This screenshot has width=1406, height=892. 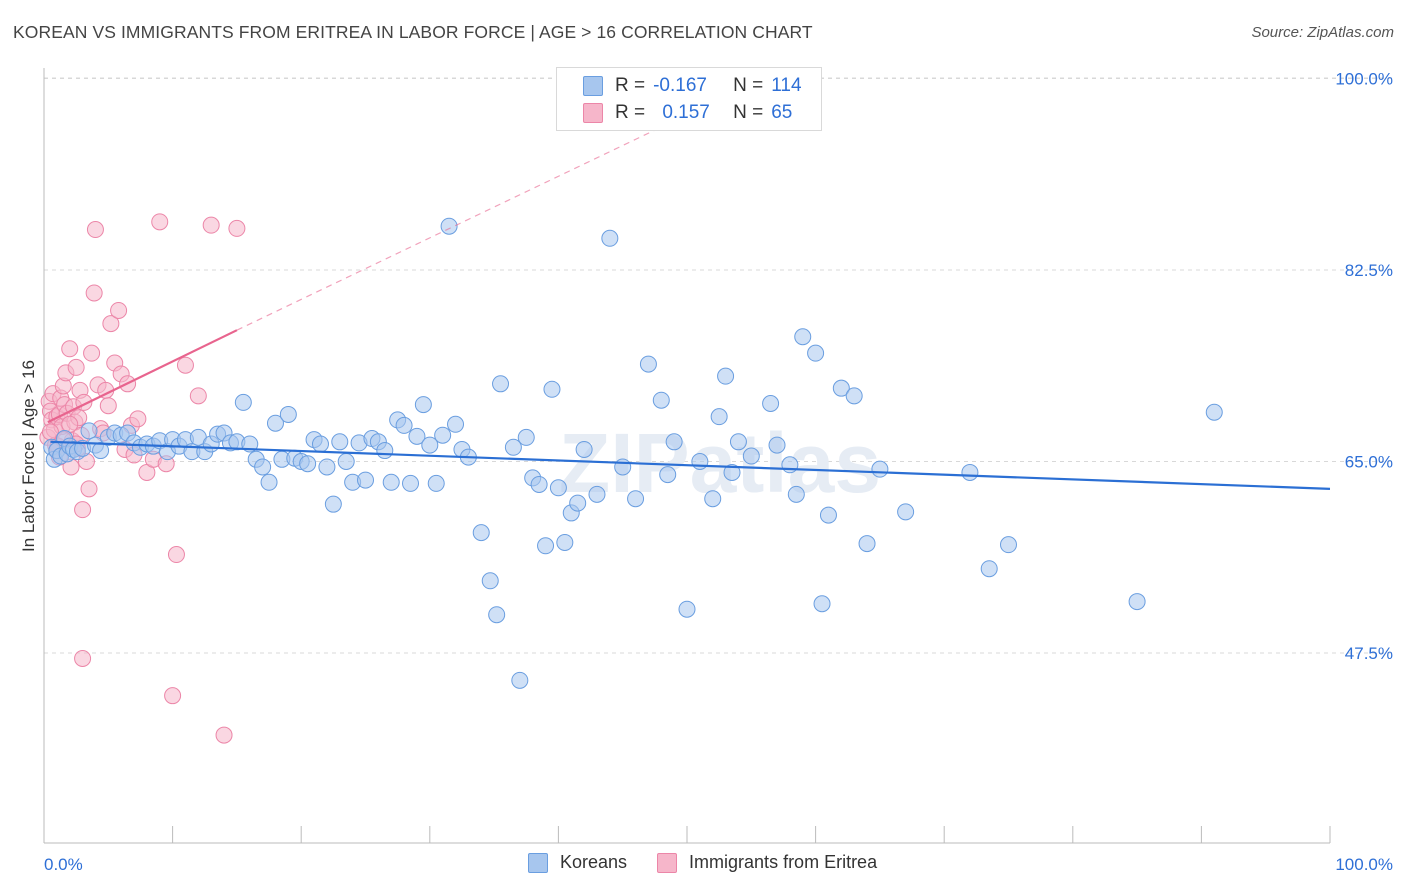 I want to click on legend-n-label: N =, so click(x=748, y=112).